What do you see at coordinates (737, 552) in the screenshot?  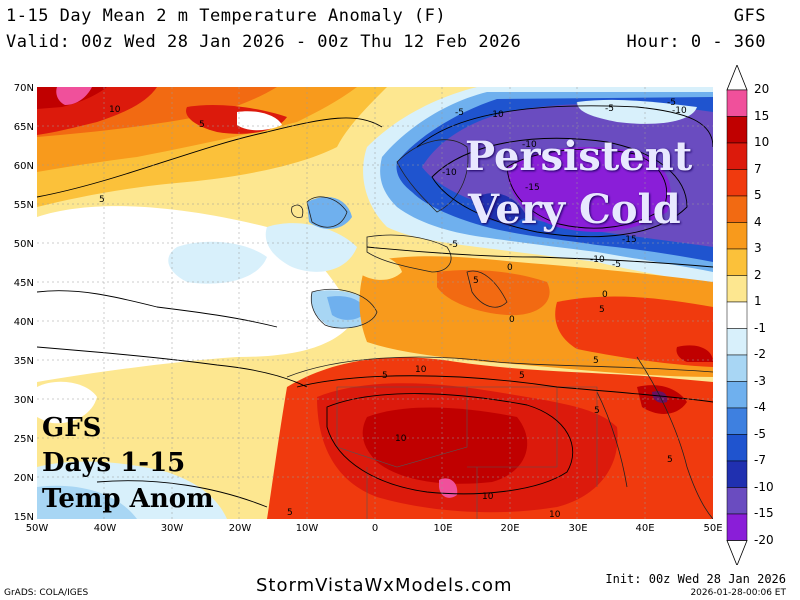 I see `legend-arrow-bottom` at bounding box center [737, 552].